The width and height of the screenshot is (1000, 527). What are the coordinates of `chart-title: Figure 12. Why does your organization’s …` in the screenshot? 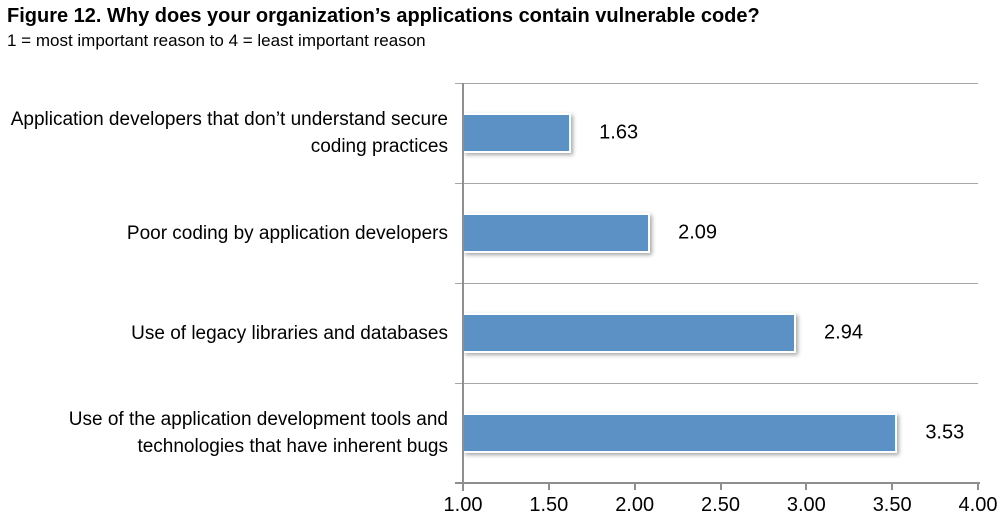 It's located at (383, 16).